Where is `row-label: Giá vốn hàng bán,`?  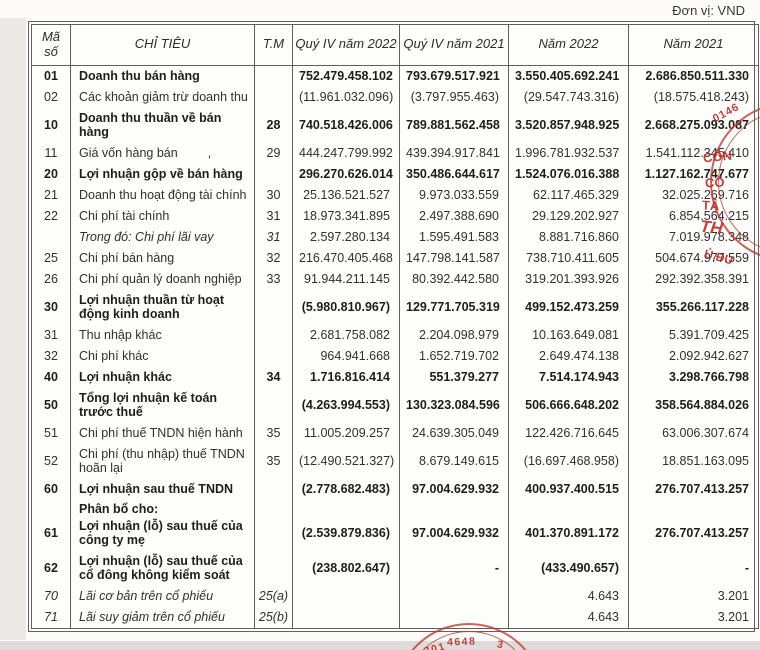 row-label: Giá vốn hàng bán, is located at coordinates (162, 153).